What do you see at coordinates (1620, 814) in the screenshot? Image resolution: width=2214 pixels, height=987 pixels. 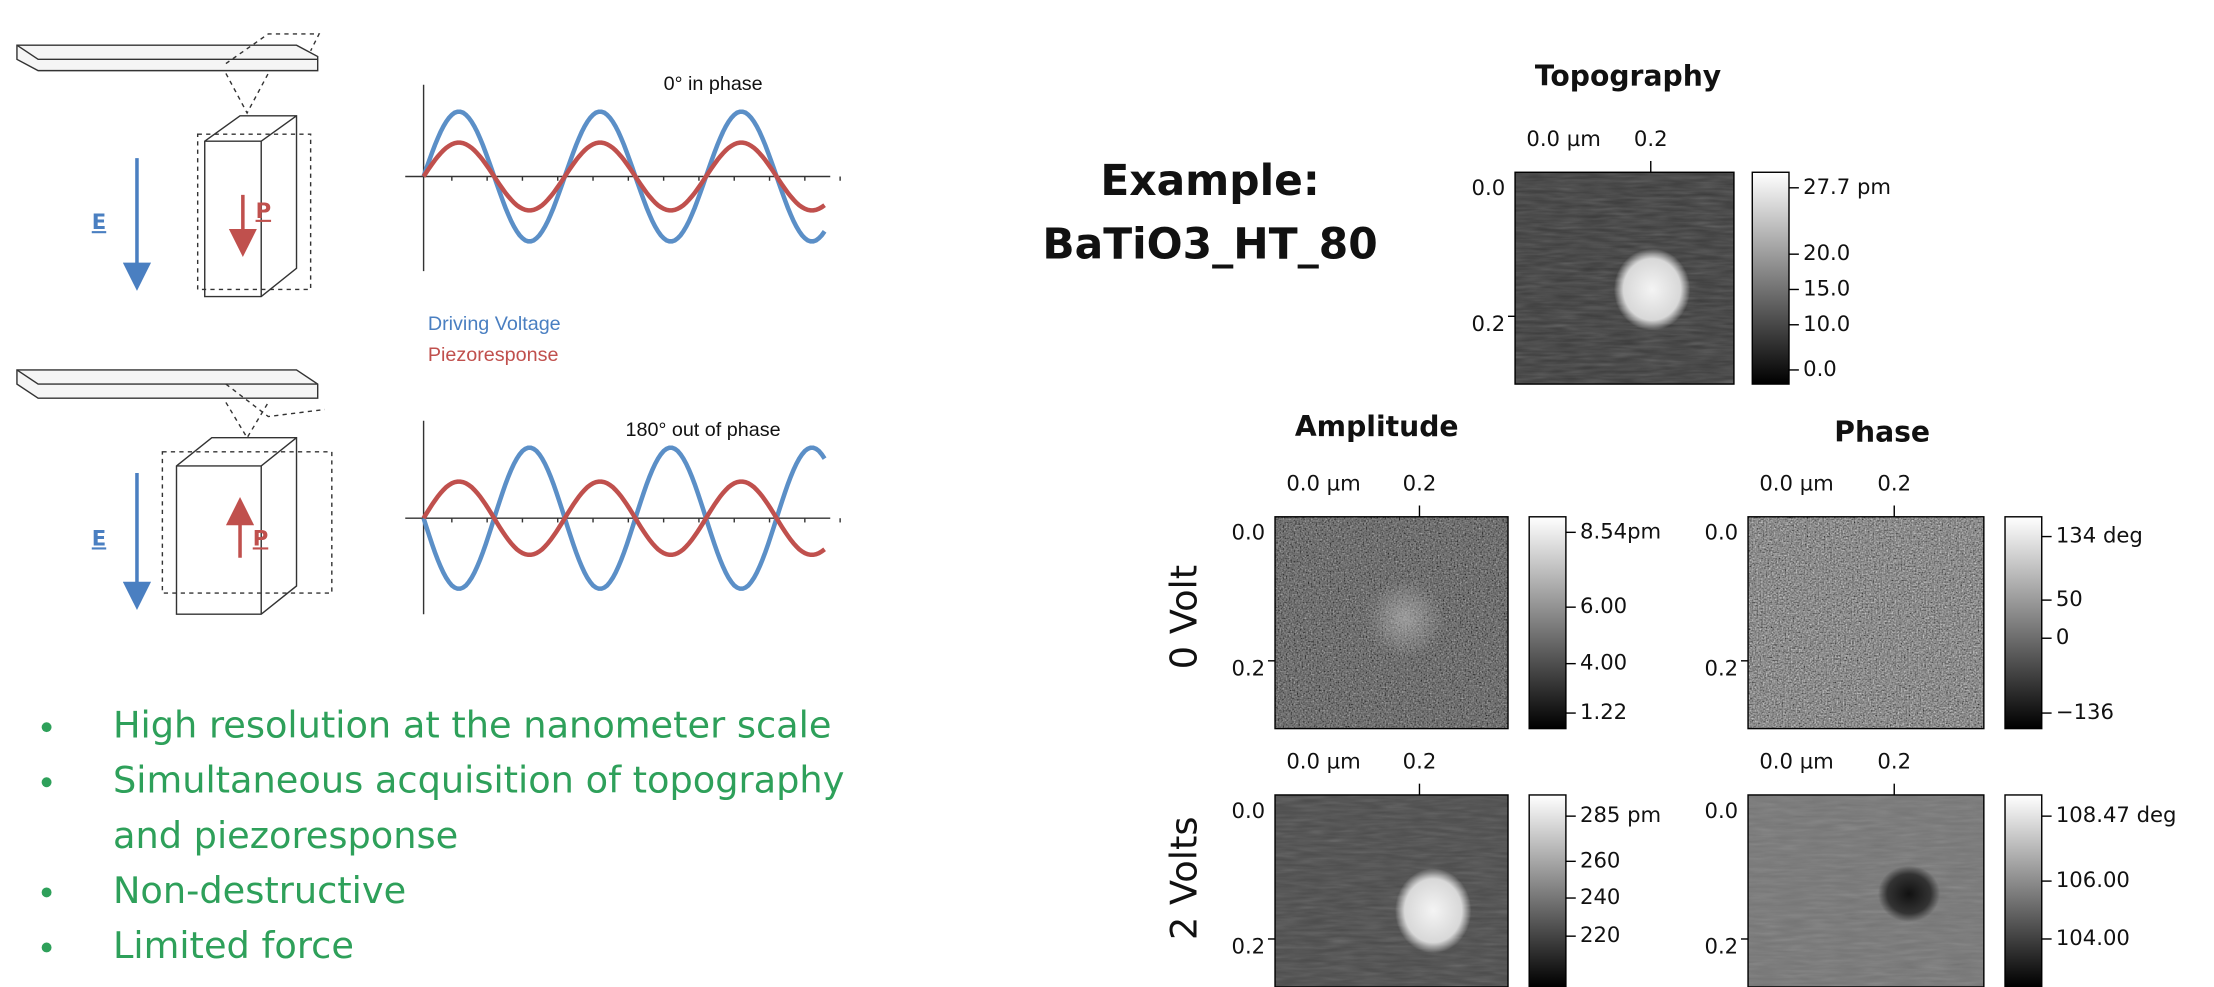 I see `colorbar-label: 285 pm` at bounding box center [1620, 814].